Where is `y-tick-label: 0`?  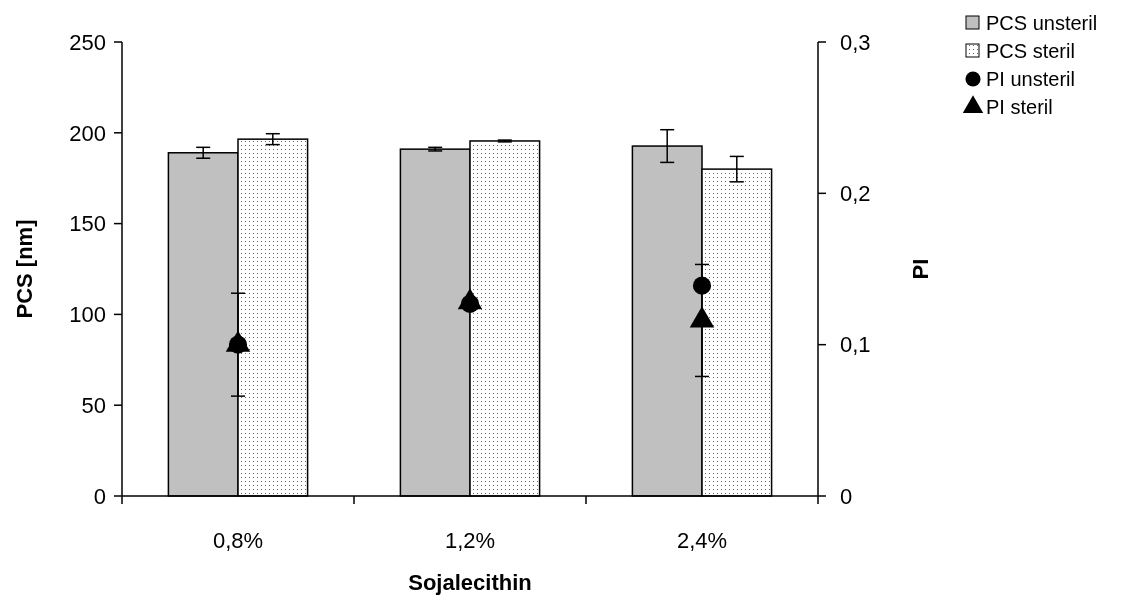 y-tick-label: 0 is located at coordinates (99, 496).